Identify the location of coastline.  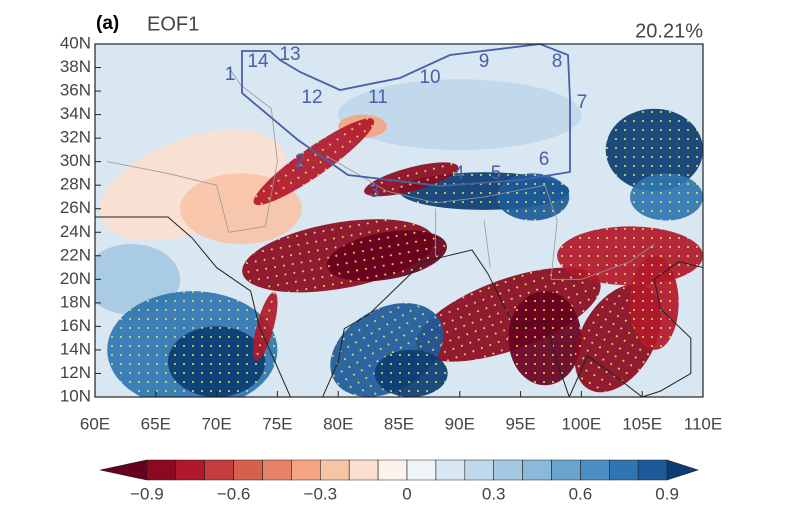
(144, 227).